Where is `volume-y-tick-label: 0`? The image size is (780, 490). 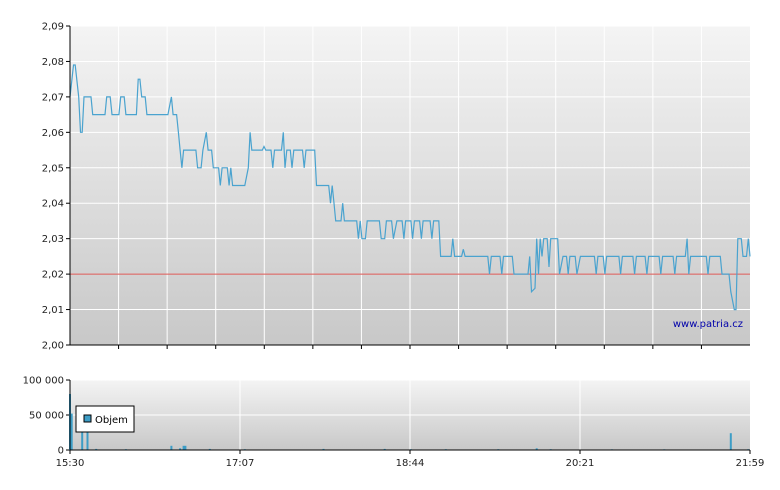
volume-y-tick-label: 0 is located at coordinates (61, 451).